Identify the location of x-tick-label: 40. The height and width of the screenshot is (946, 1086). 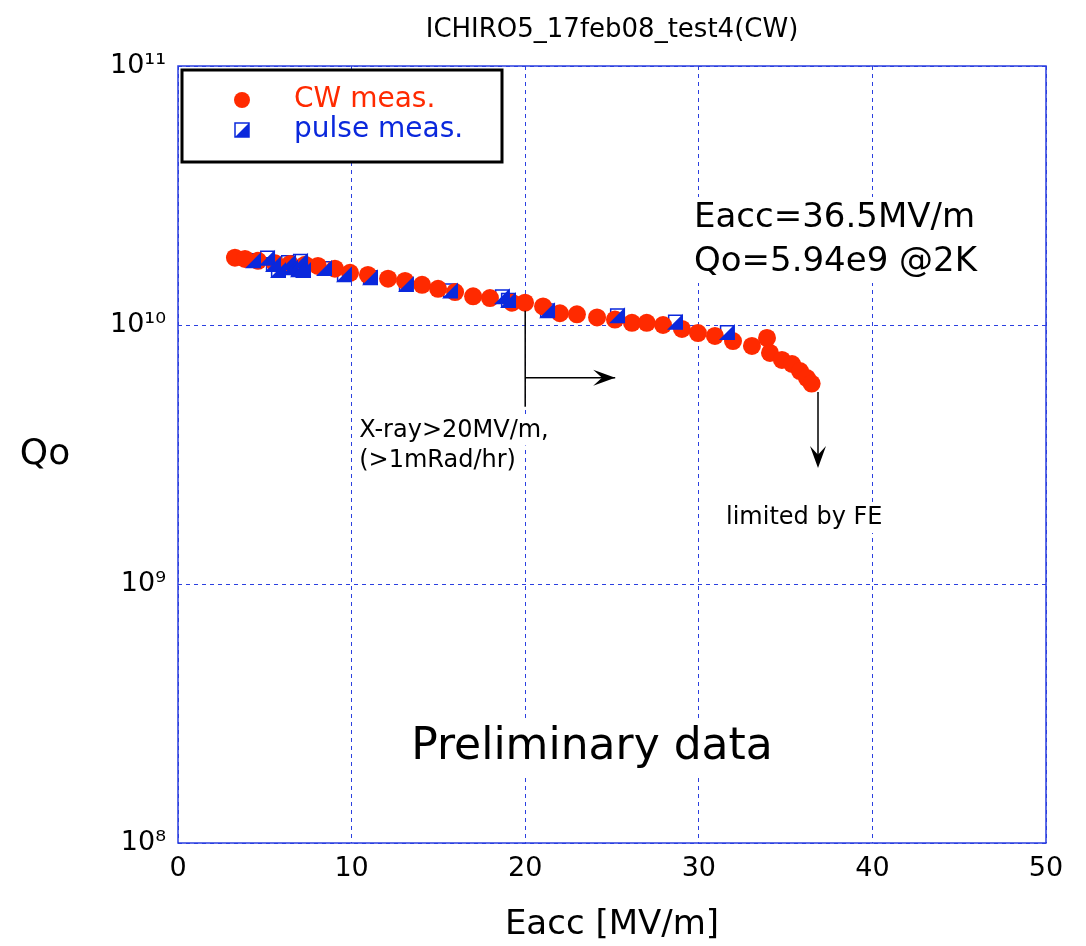
(872, 867).